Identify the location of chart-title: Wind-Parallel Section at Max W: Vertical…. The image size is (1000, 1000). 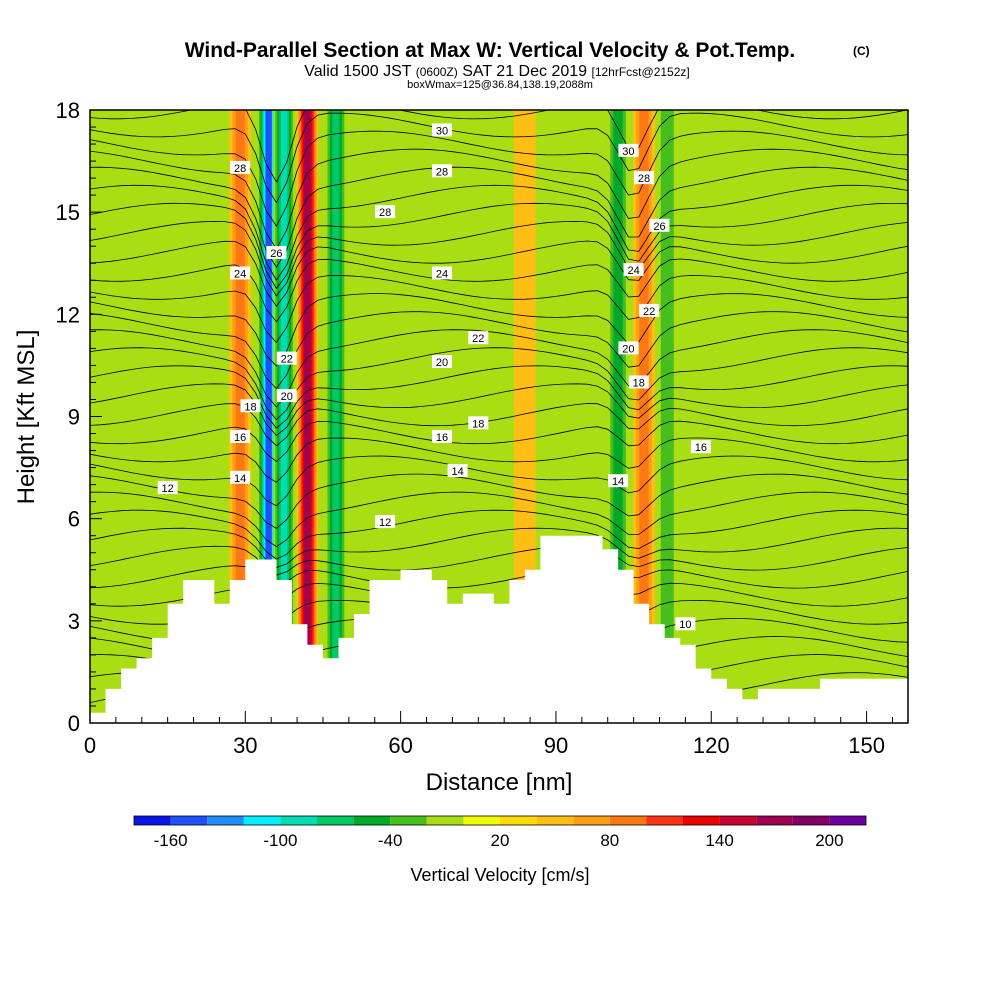
(490, 50).